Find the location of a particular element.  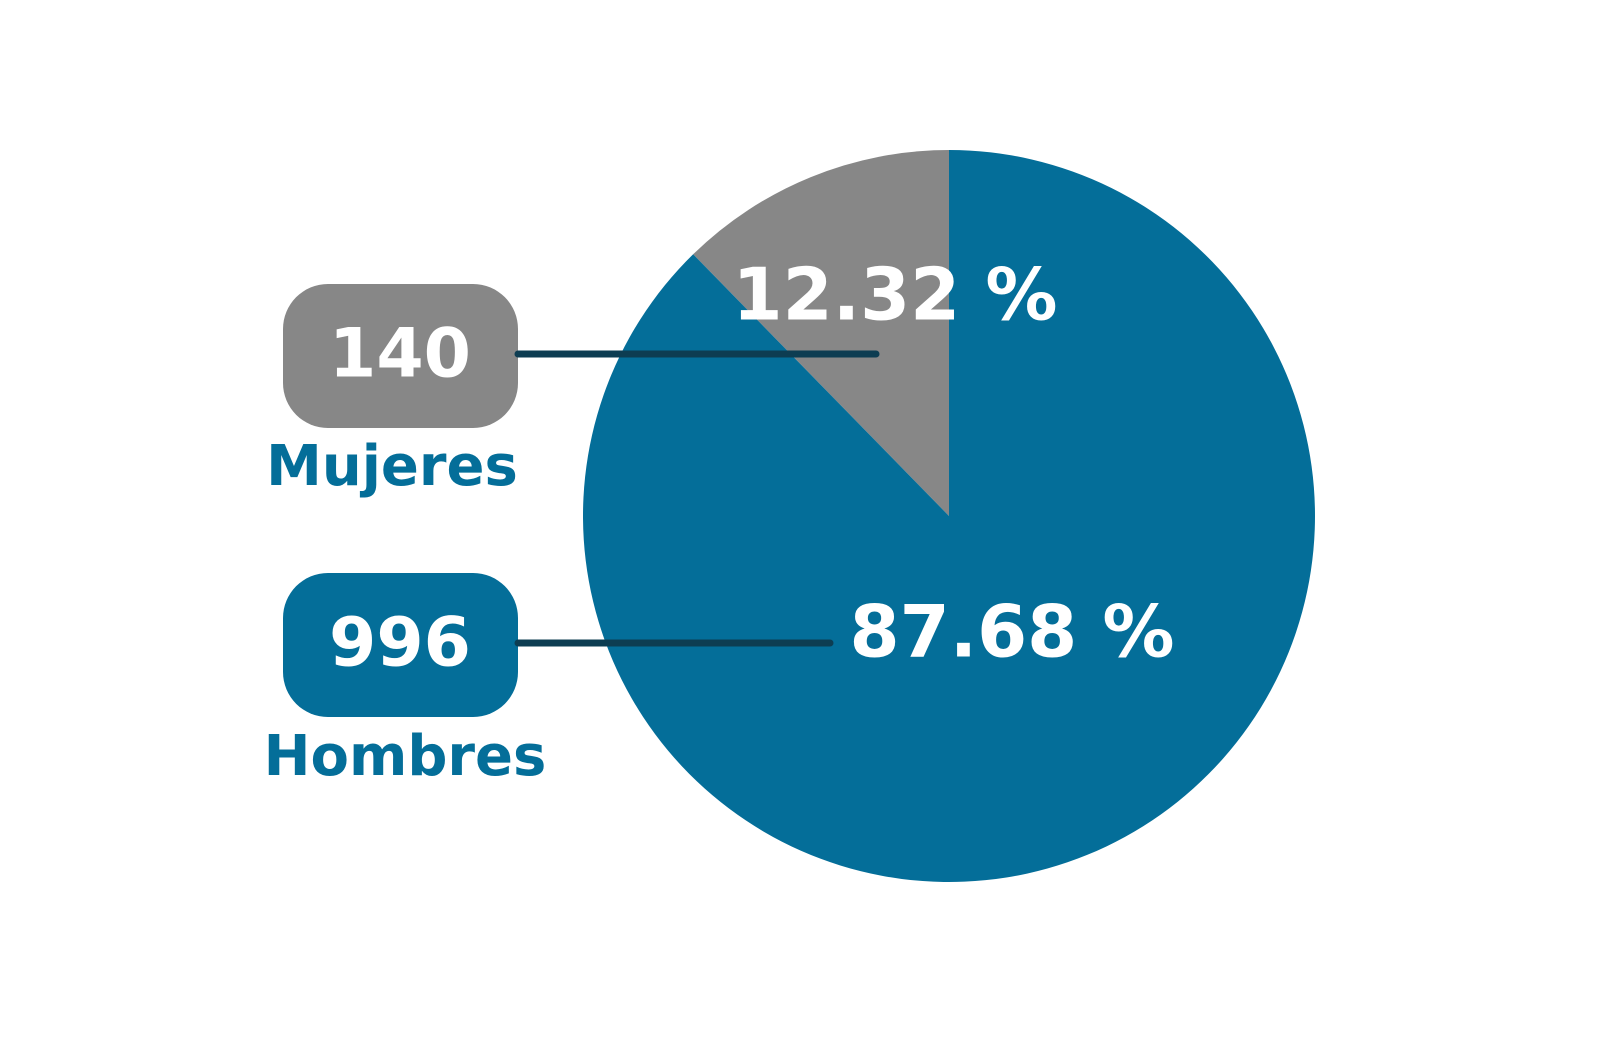

pie-slice is located at coordinates (821, 333).